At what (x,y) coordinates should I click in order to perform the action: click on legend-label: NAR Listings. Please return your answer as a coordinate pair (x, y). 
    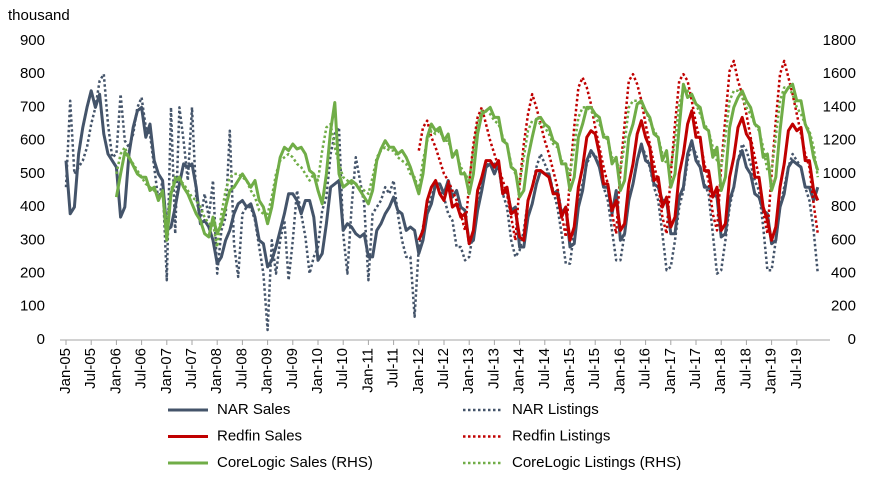
    Looking at the image, I should click on (555, 409).